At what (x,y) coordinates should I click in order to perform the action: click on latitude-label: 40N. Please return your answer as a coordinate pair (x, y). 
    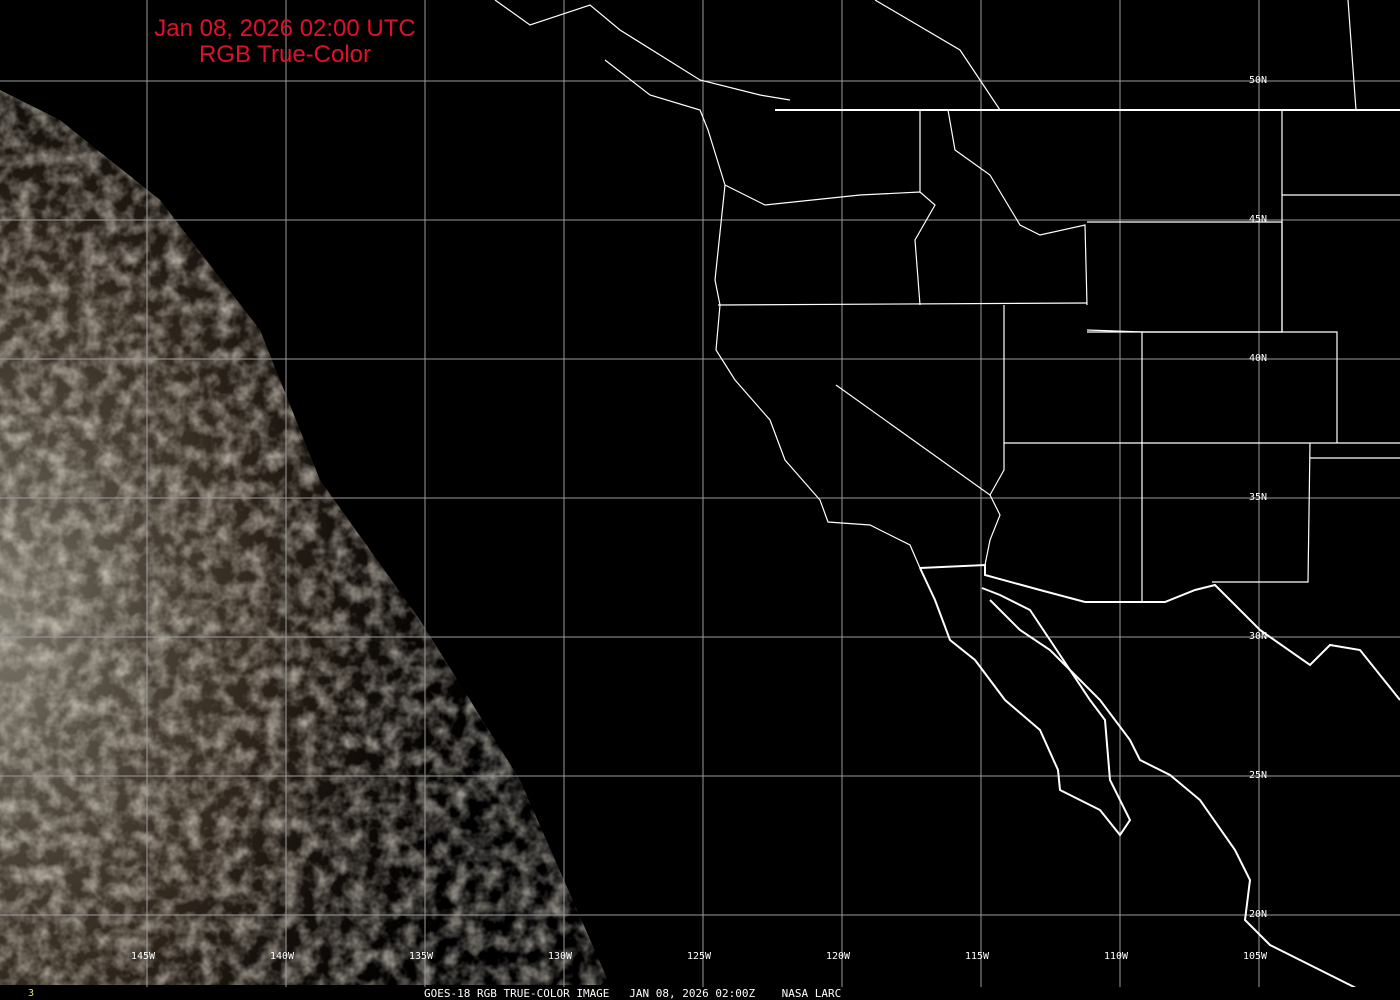
    Looking at the image, I should click on (1258, 358).